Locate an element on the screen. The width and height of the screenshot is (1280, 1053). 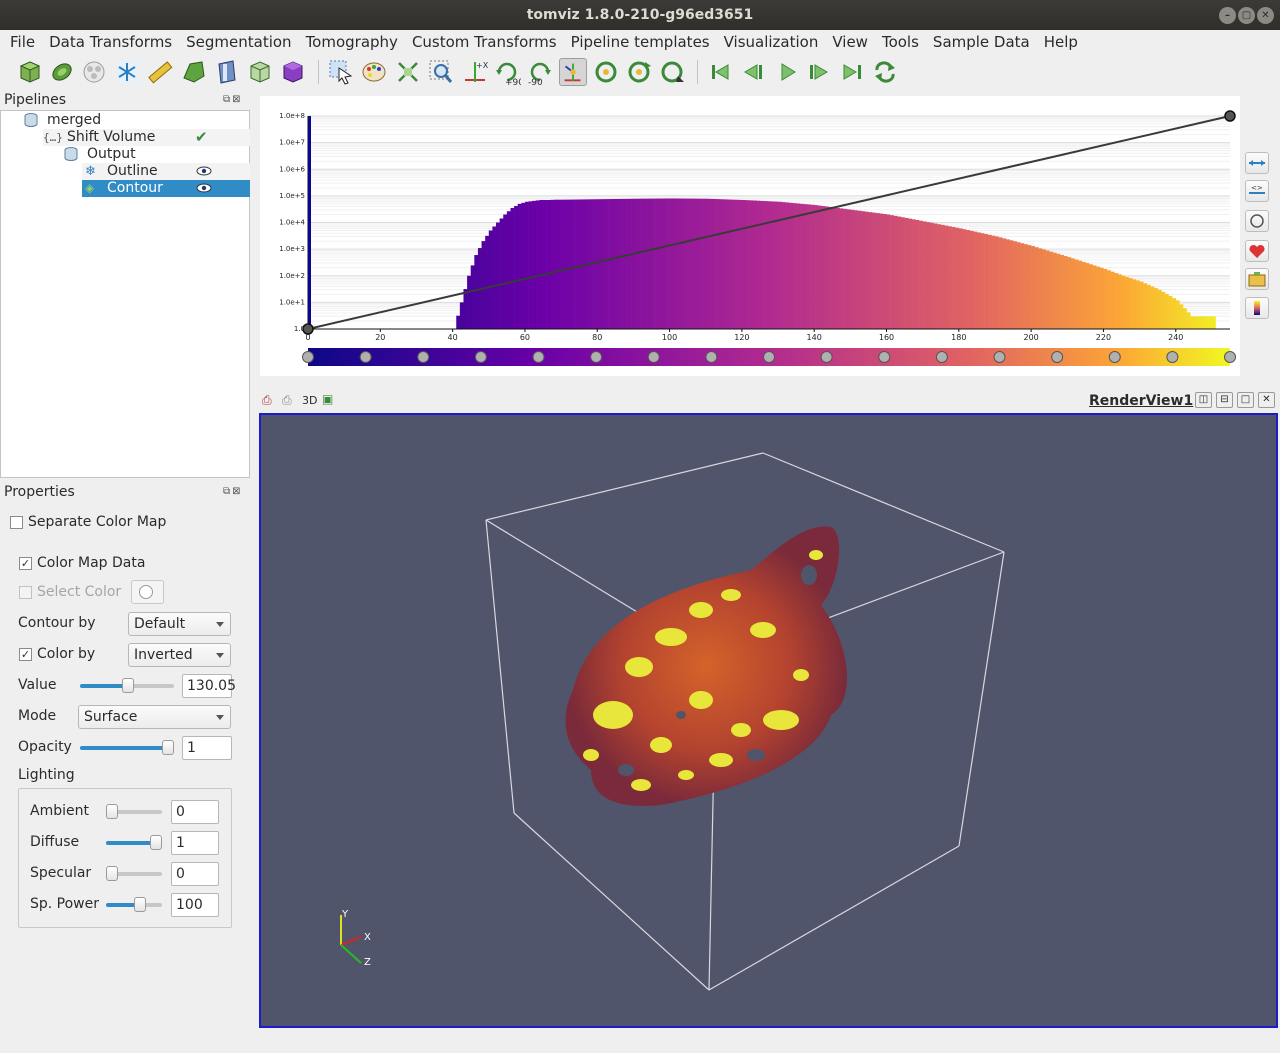
diffuse-input: 1 is located at coordinates (195, 843).